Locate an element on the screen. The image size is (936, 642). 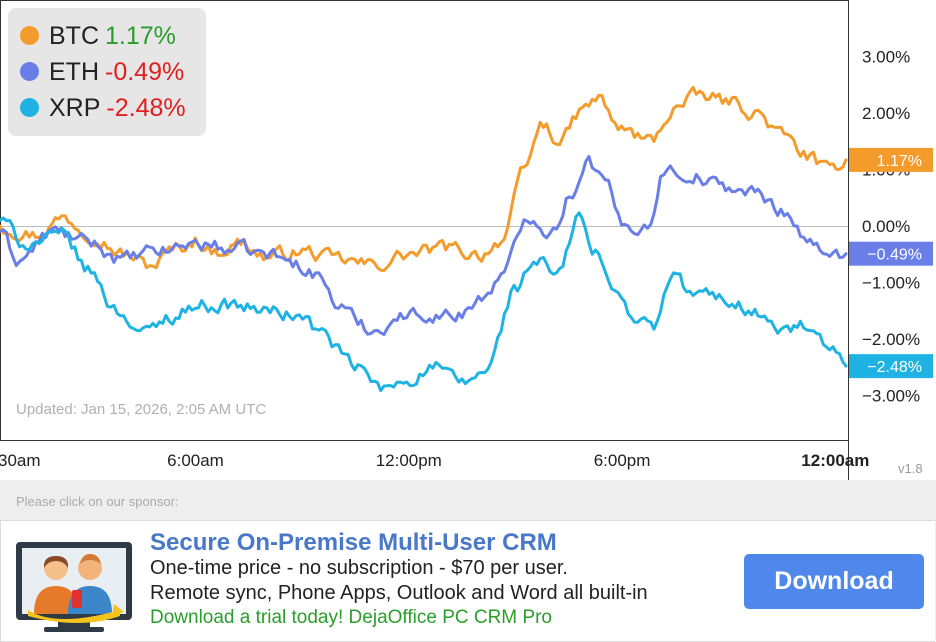
end-badge-xrp is located at coordinates (891, 366).